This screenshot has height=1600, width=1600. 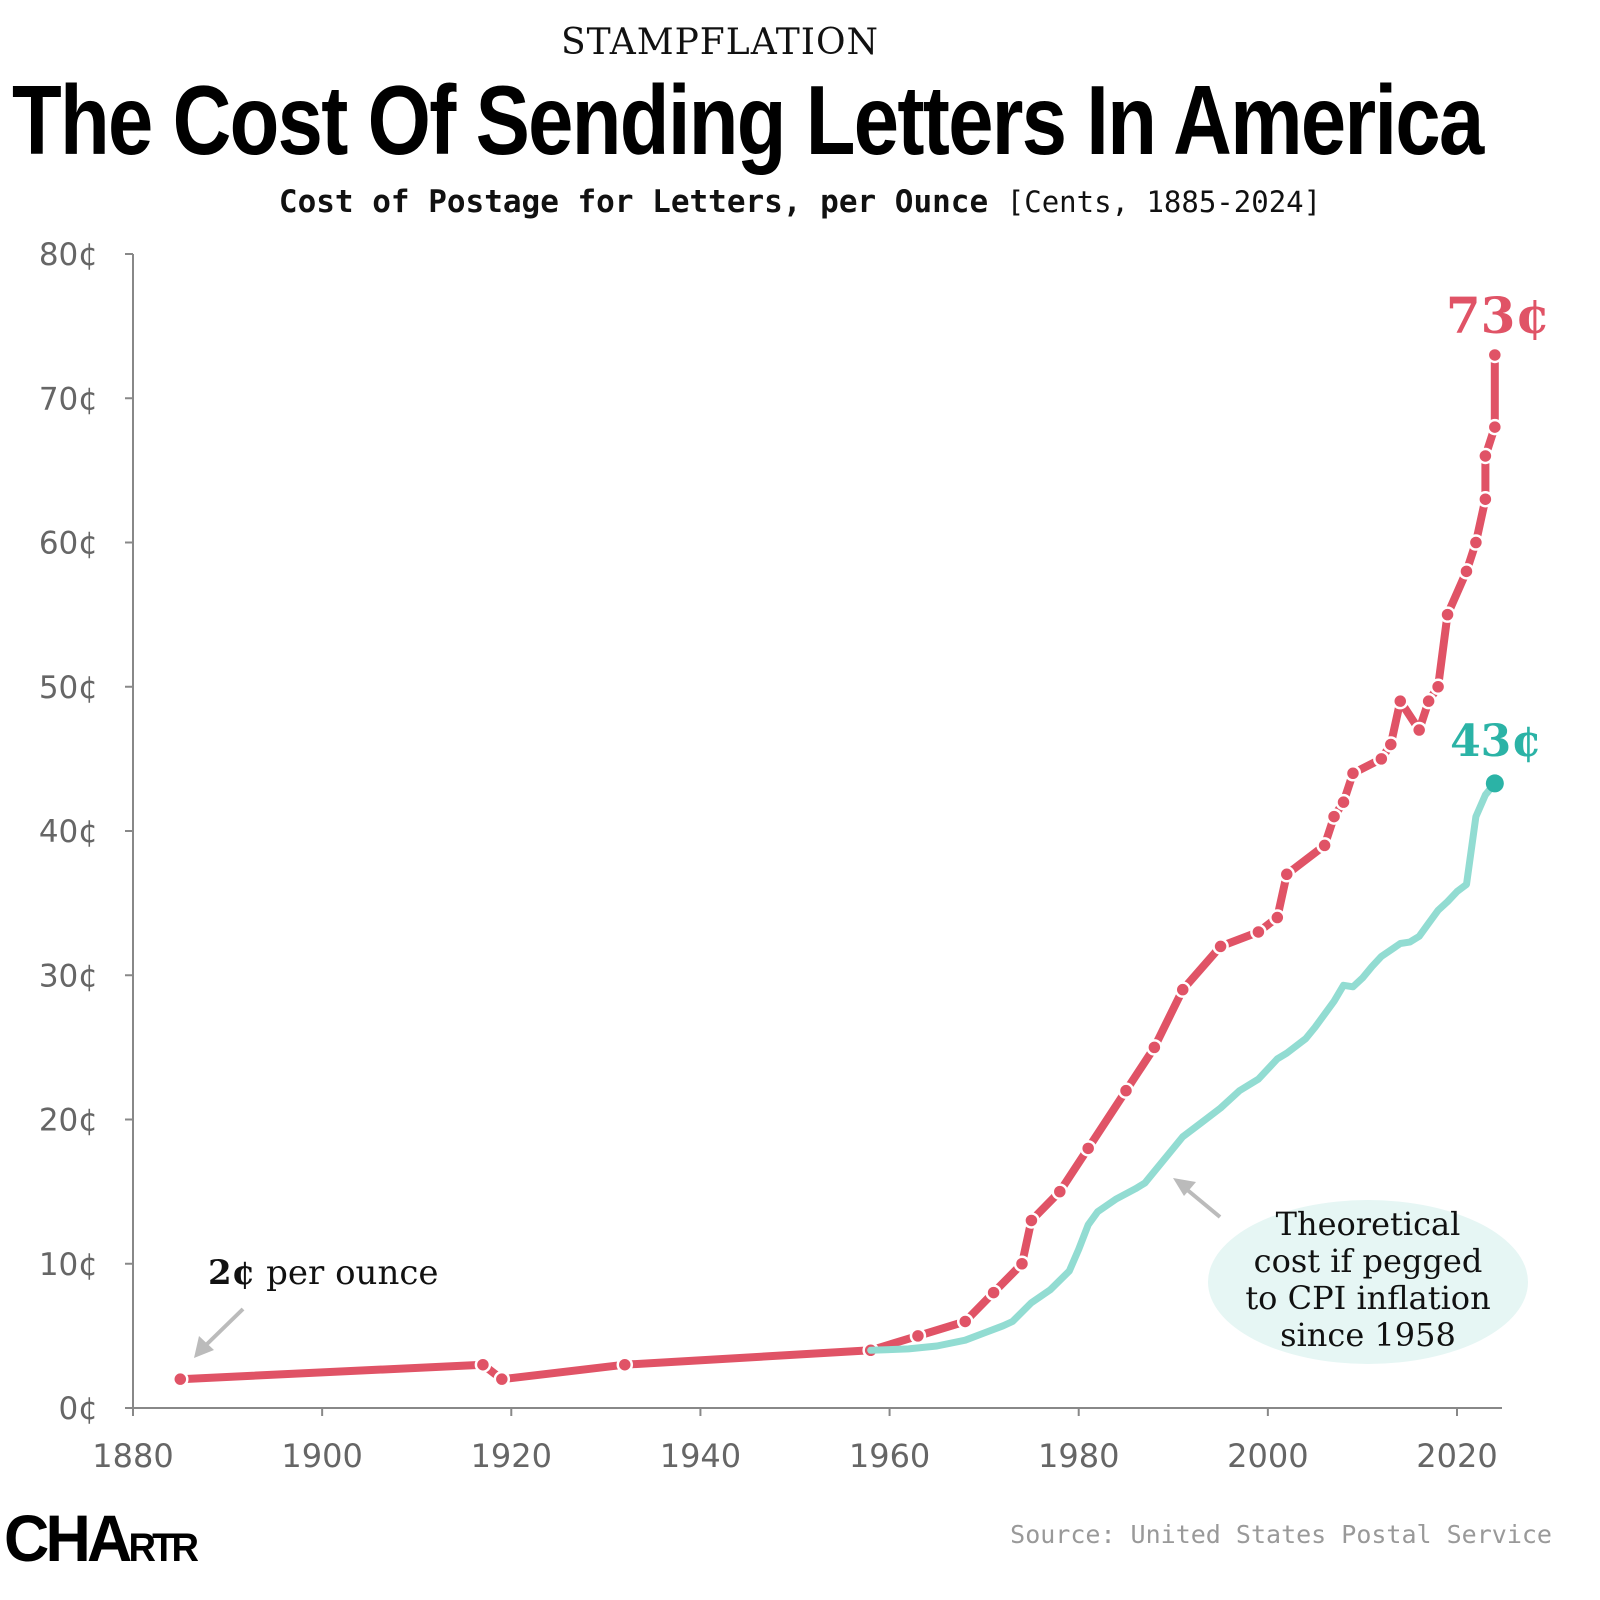 What do you see at coordinates (1368, 1224) in the screenshot?
I see `annotation-text: Theoretical` at bounding box center [1368, 1224].